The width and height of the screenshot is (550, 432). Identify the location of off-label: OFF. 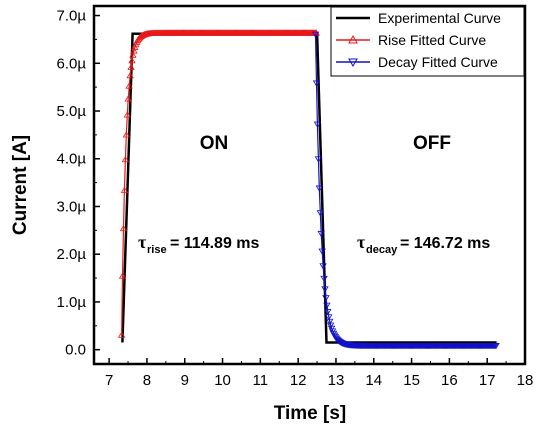
(432, 143).